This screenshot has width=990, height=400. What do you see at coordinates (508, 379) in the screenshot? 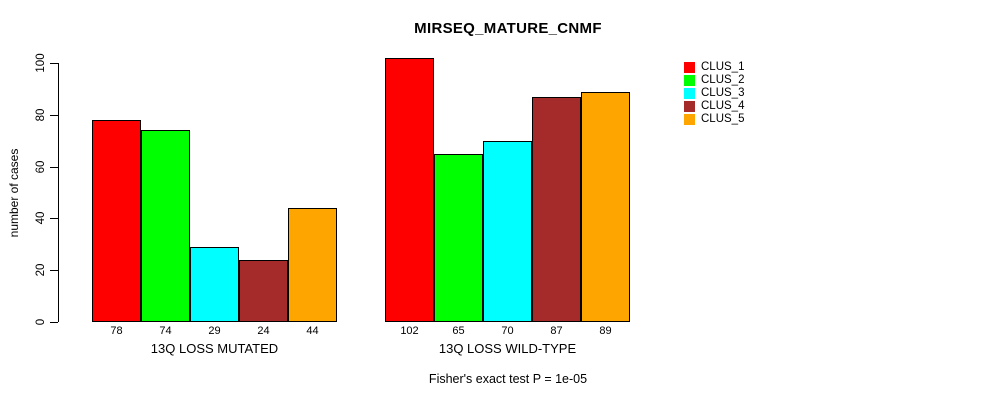
I see `footnote-stat-test: Fisher's exact test P = 1e-05` at bounding box center [508, 379].